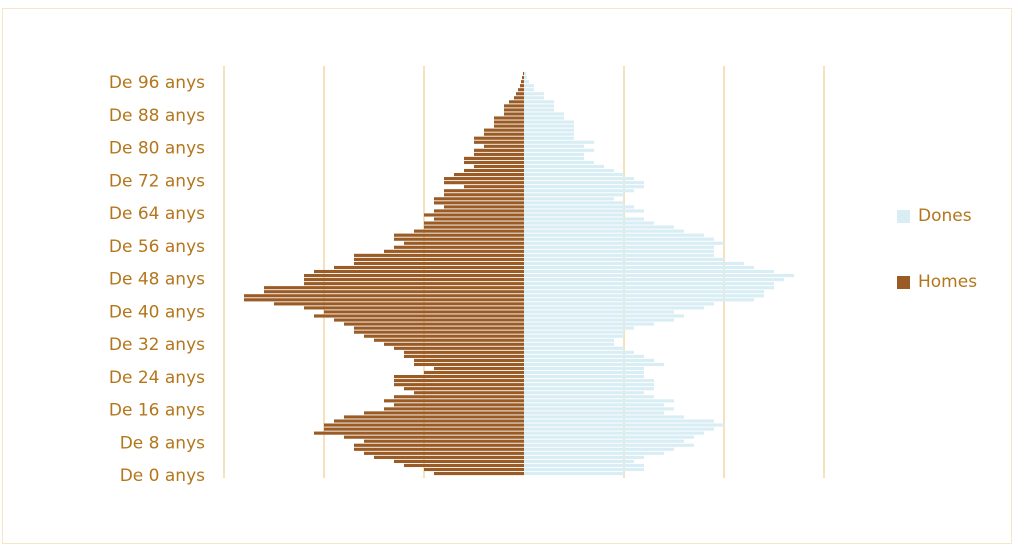 The width and height of the screenshot is (1017, 548). Describe the element at coordinates (934, 216) in the screenshot. I see `legend-item-women: Dones` at that location.